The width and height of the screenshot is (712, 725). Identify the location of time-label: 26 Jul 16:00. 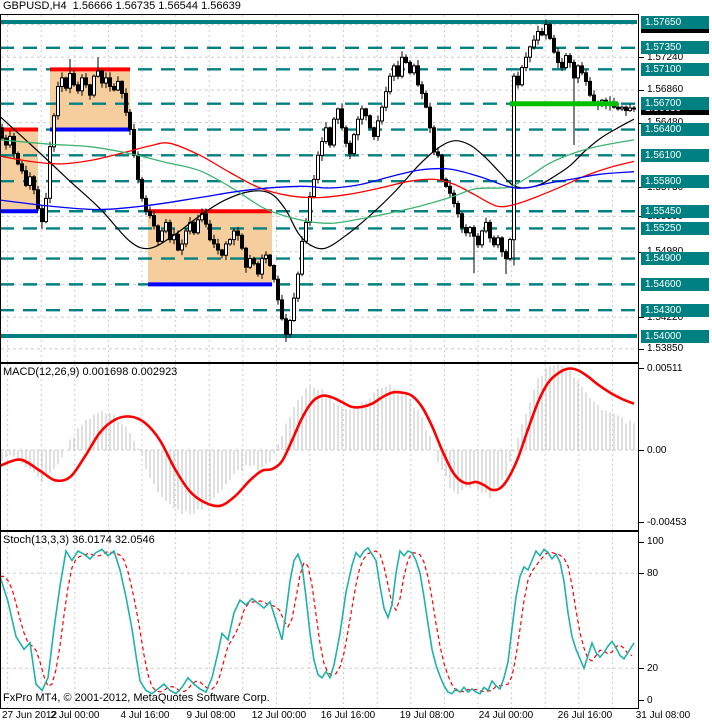
(585, 715).